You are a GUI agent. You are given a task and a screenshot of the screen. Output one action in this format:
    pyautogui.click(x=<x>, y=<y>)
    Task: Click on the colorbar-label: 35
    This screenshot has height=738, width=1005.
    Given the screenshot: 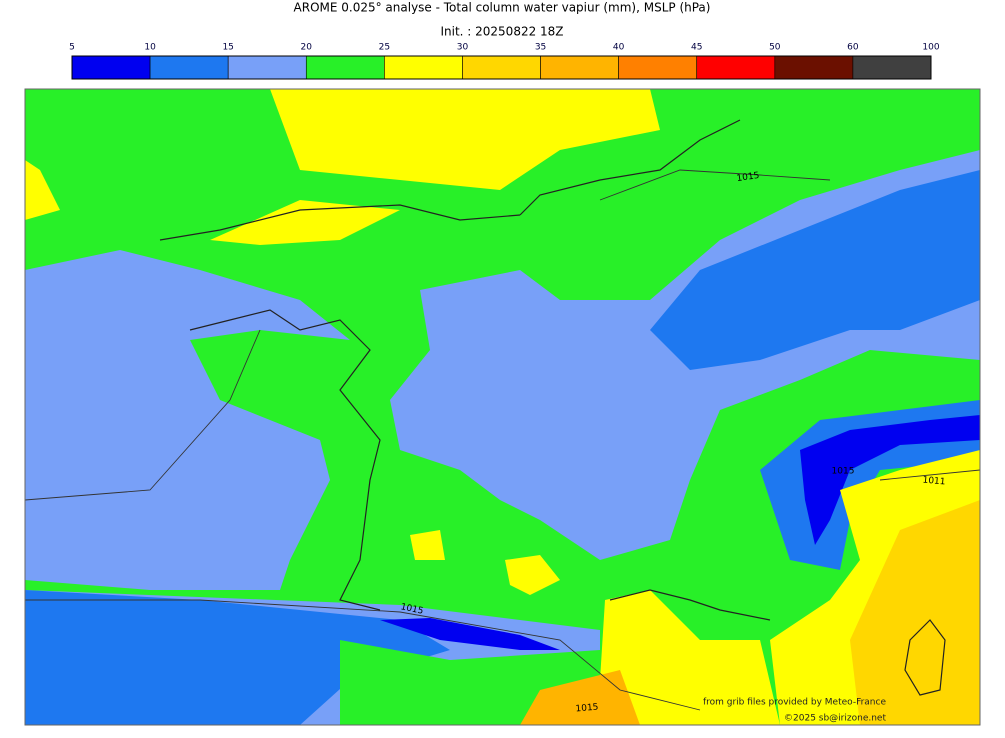 What is the action you would take?
    pyautogui.click(x=540, y=48)
    